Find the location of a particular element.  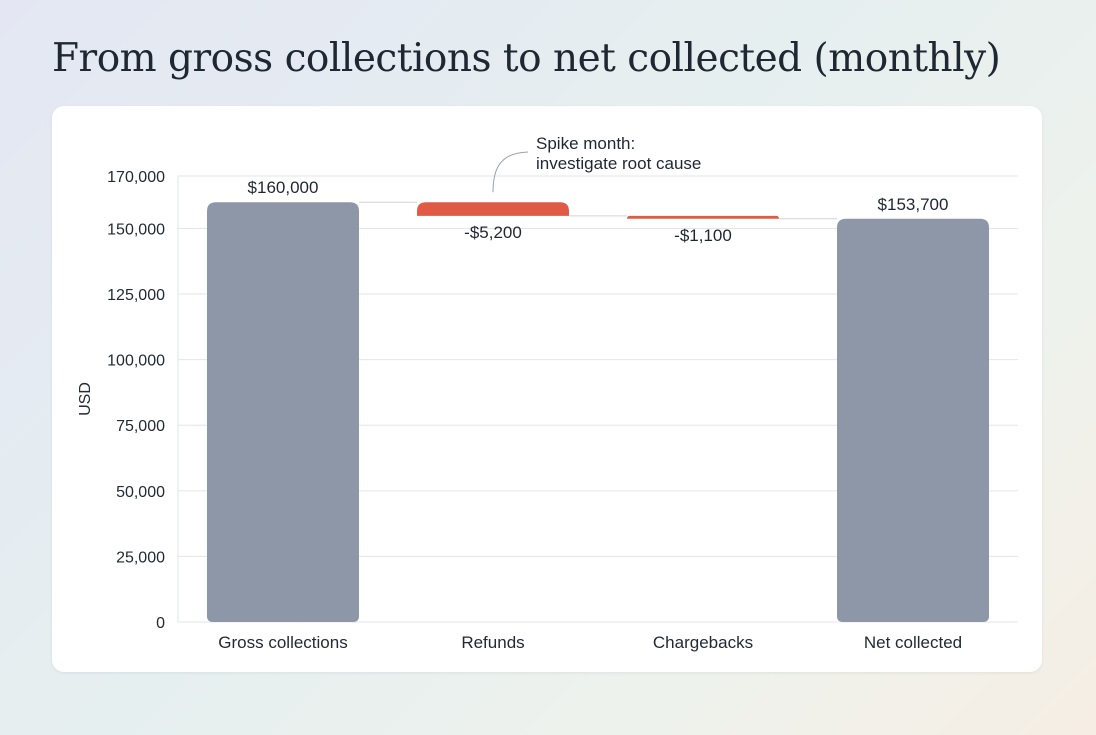

y-axis-label: USD is located at coordinates (85, 399).